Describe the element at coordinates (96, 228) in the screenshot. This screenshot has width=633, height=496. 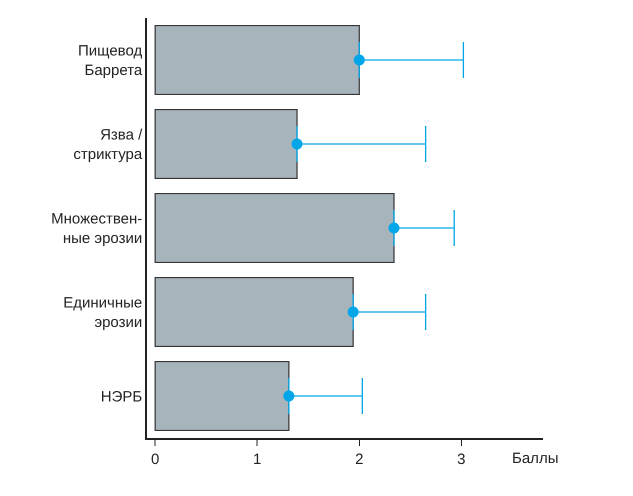
I see `y-tick-label: Множествен- ные эрозии` at that location.